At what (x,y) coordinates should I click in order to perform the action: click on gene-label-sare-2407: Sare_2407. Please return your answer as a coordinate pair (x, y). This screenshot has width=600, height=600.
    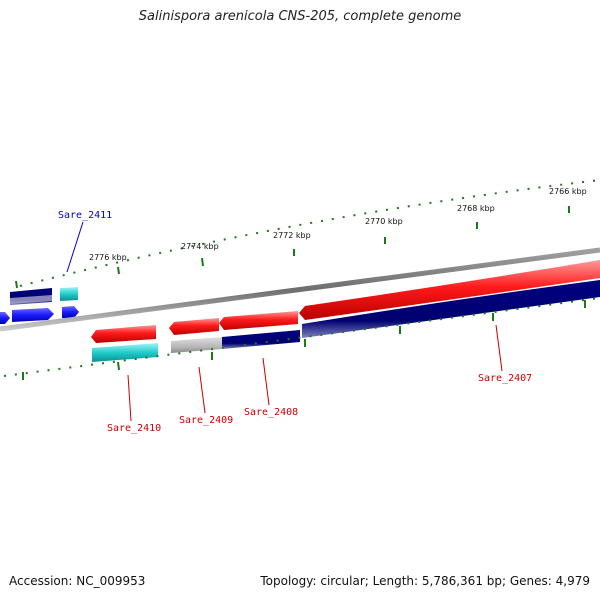
    Looking at the image, I should click on (505, 378).